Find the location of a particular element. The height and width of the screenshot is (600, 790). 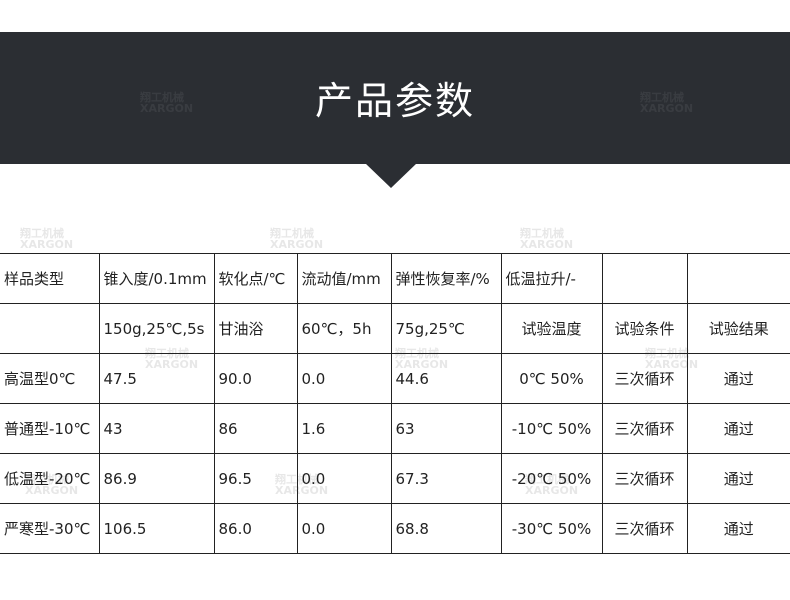

cell-softening-point: 甘油浴 is located at coordinates (255, 328).